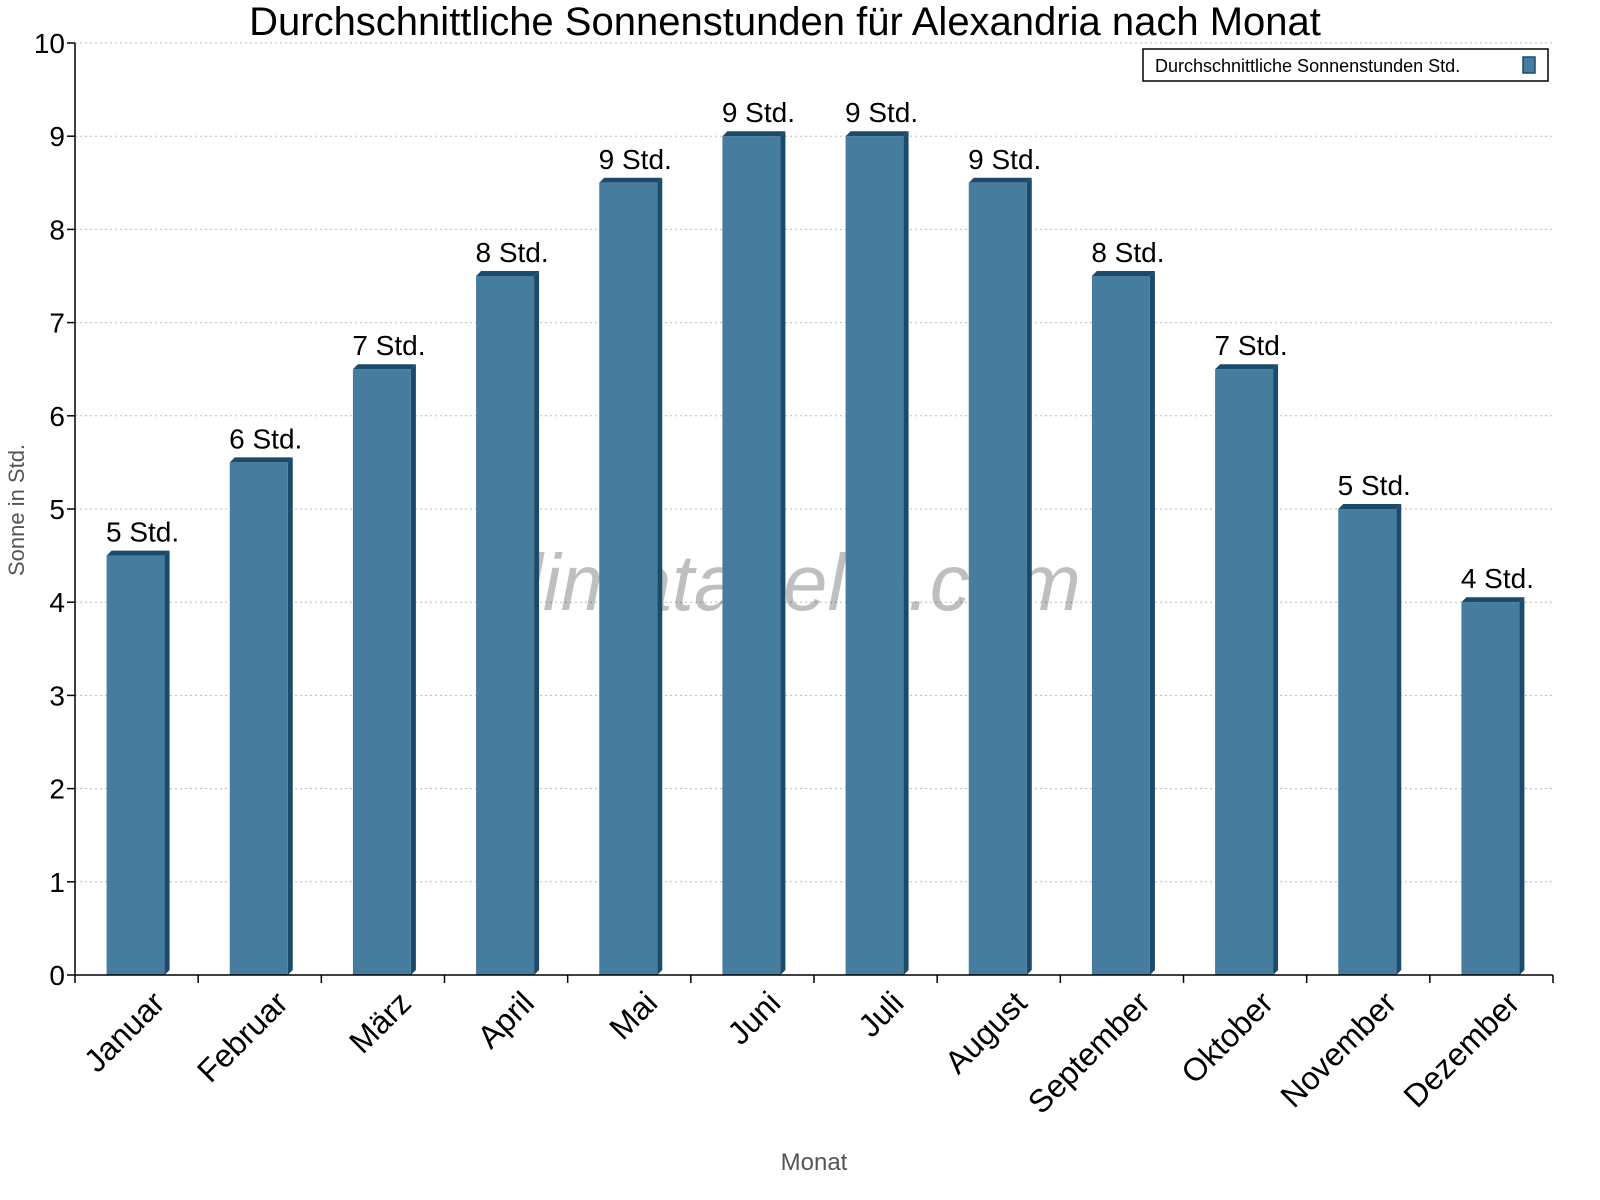 Image resolution: width=1600 pixels, height=1200 pixels. What do you see at coordinates (1497, 578) in the screenshot?
I see `data-label: 4 Std.` at bounding box center [1497, 578].